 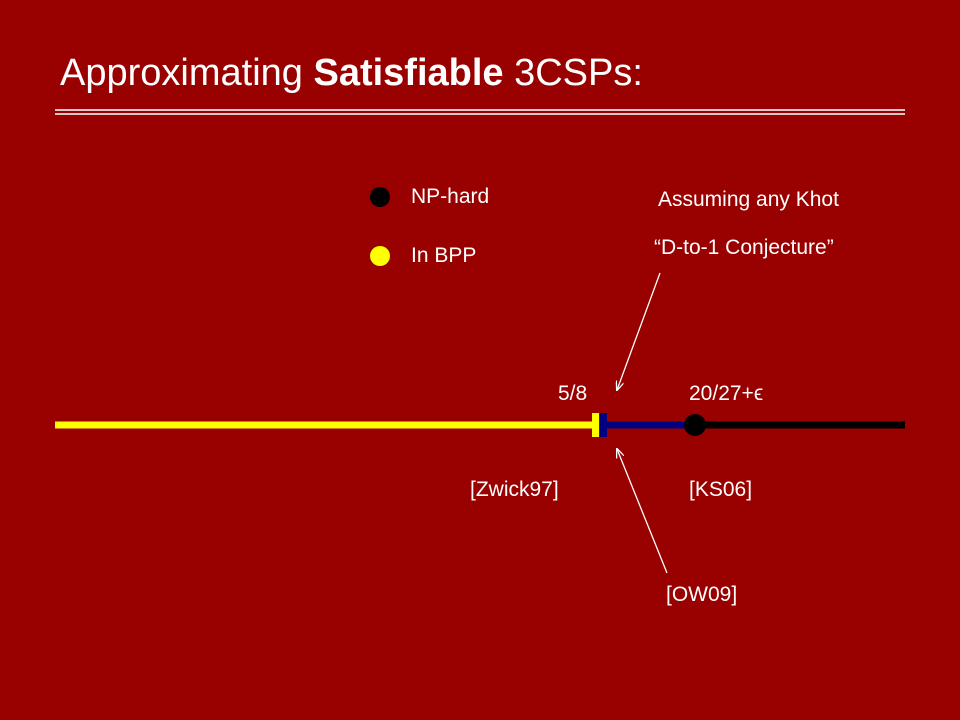 I want to click on legend-dot-in-bpp, so click(x=380, y=256).